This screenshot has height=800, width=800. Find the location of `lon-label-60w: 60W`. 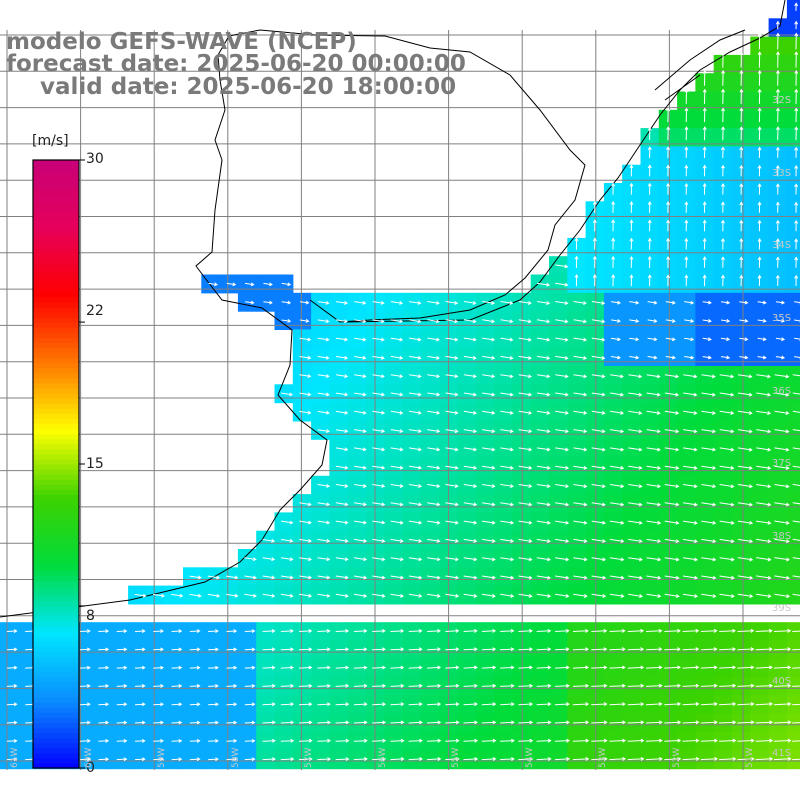

lon-label-60w: 60W is located at coordinates (89, 757).